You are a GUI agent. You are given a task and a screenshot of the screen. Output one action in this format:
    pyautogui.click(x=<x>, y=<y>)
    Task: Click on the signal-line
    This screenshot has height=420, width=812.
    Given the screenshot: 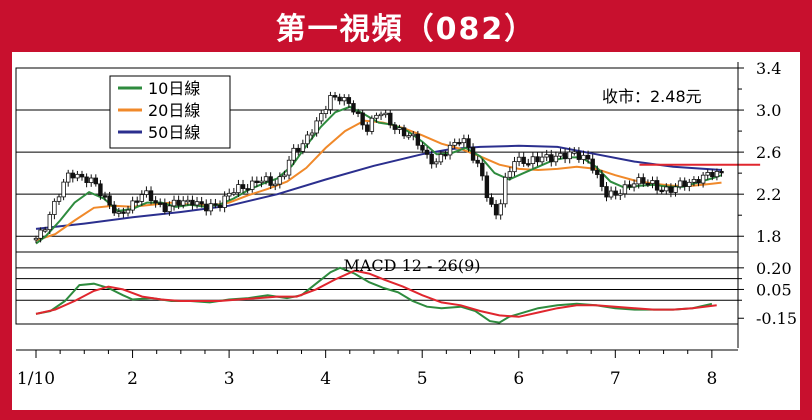 What is the action you would take?
    pyautogui.click(x=376, y=293)
    